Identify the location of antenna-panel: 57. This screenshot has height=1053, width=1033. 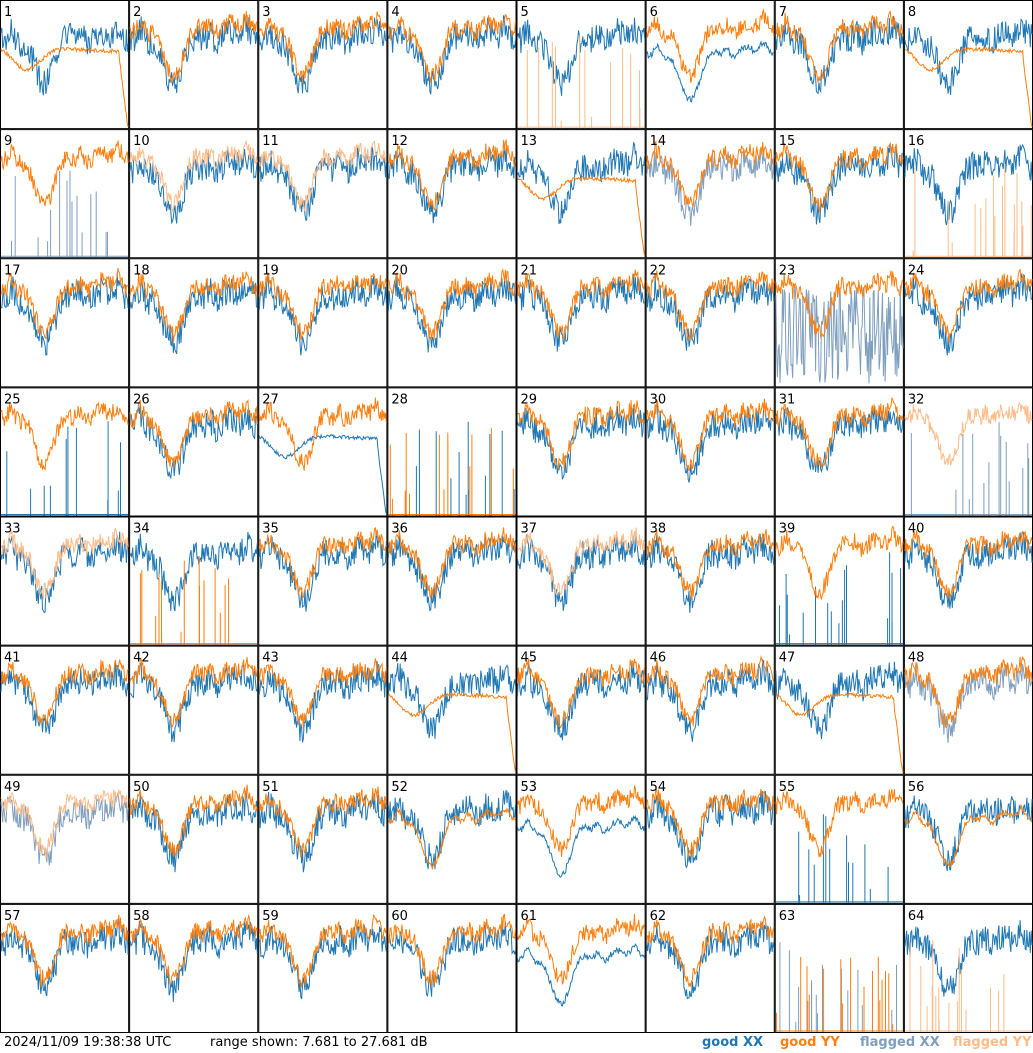
(65, 968).